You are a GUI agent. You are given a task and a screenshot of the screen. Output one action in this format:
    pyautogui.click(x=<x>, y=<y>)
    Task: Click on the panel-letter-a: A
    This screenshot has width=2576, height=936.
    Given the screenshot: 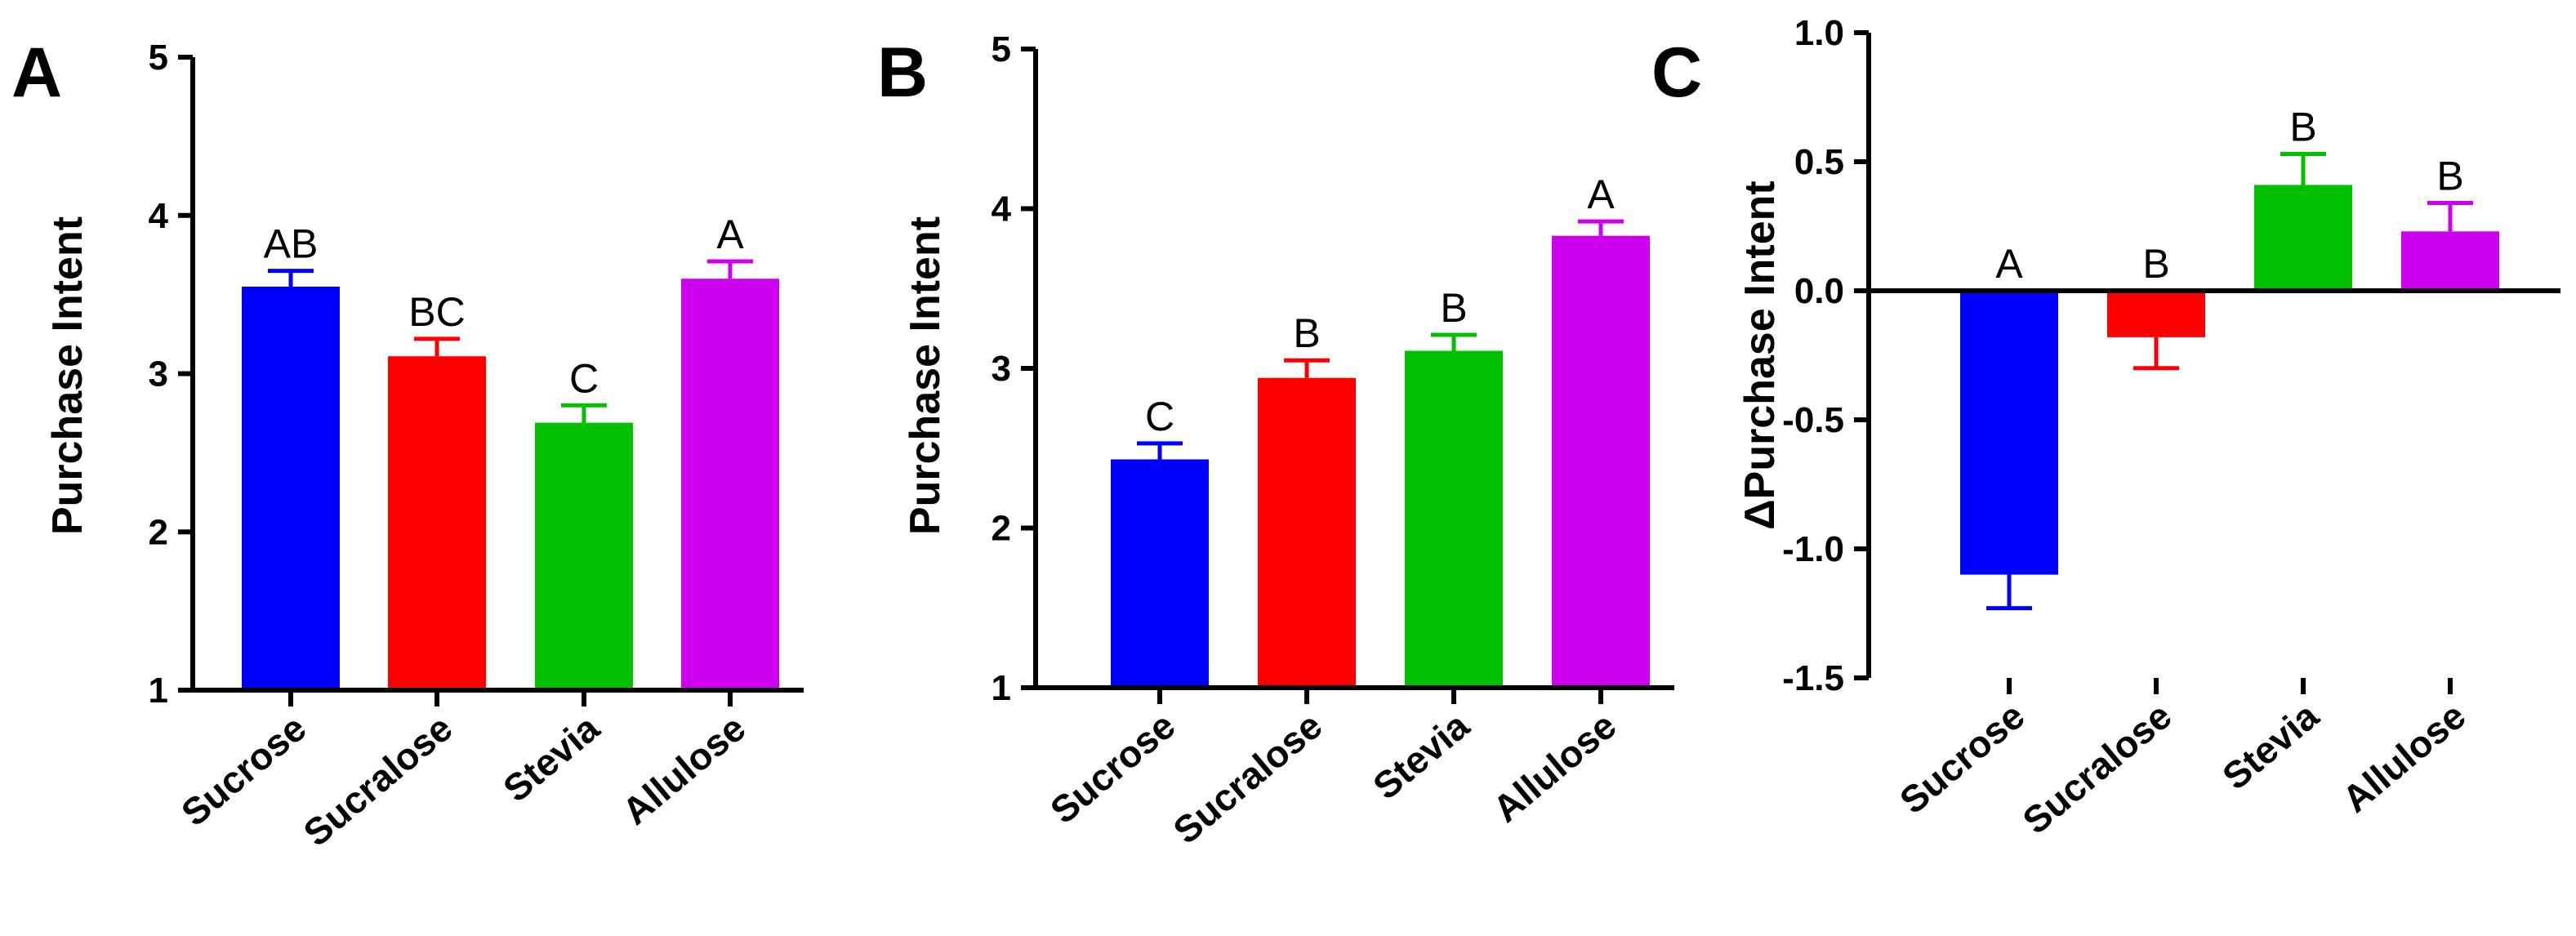 What is the action you would take?
    pyautogui.click(x=36, y=72)
    